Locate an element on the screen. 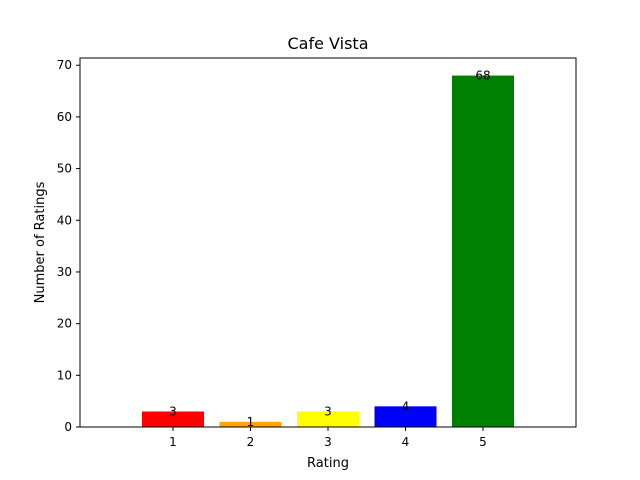 The width and height of the screenshot is (640, 480). data-label-2: 1 is located at coordinates (251, 422).